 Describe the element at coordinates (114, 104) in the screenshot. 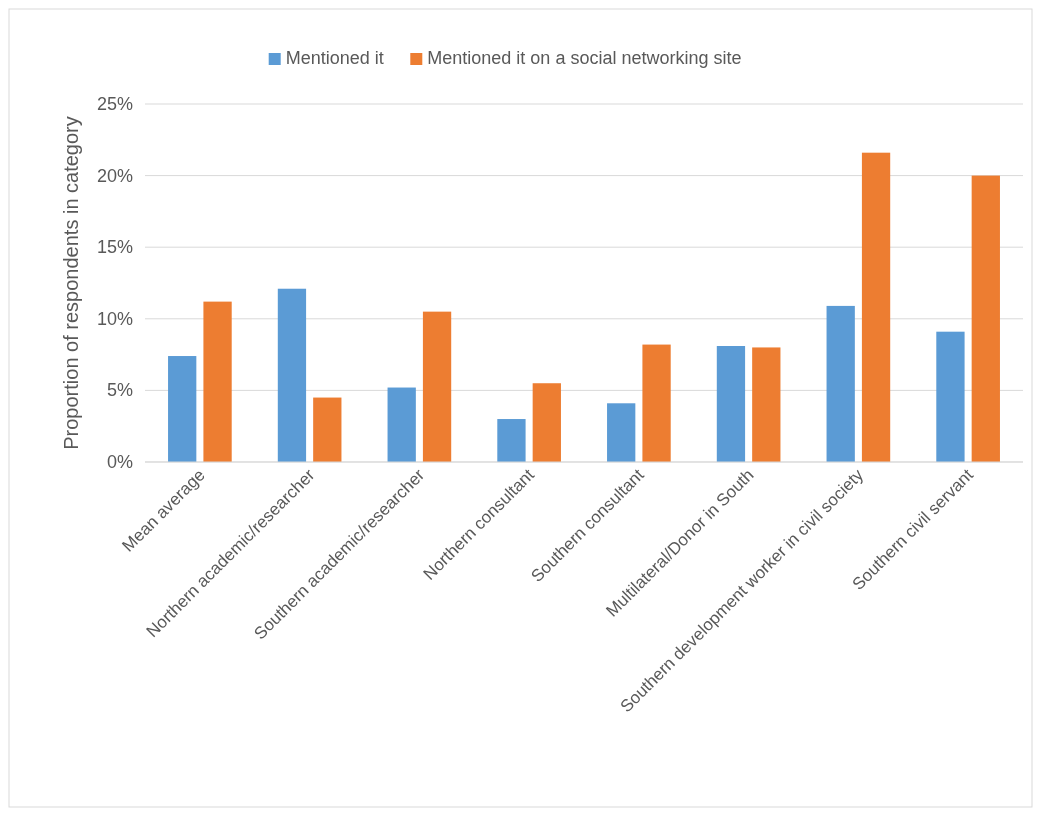

I see `y-tick-label: 25%` at that location.